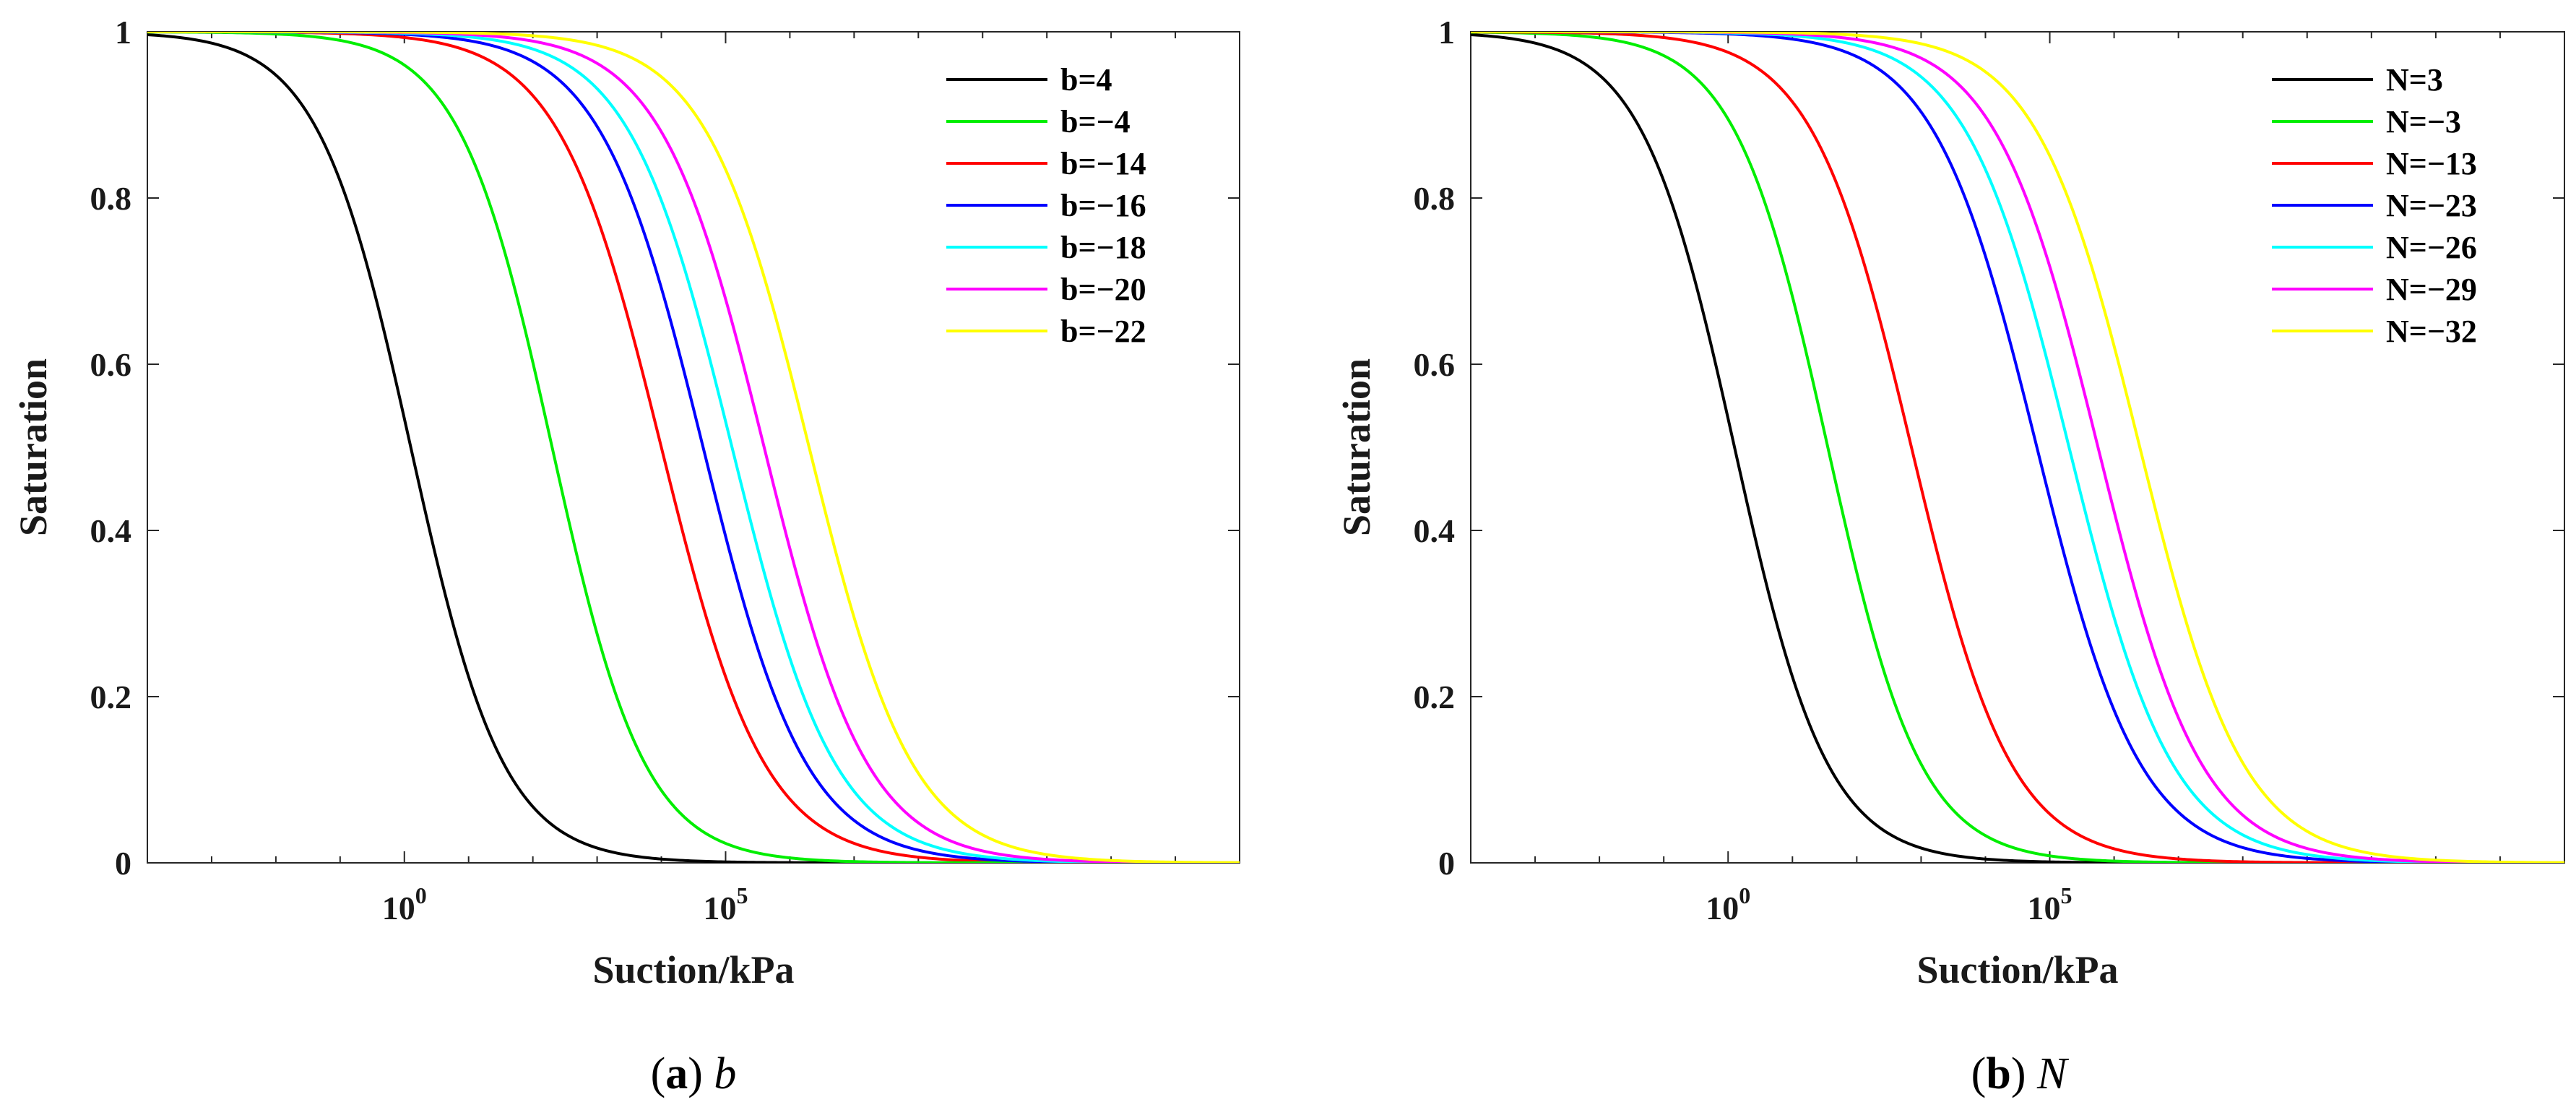 The height and width of the screenshot is (1110, 2576). I want to click on legend-label: b=−22, so click(1103, 331).